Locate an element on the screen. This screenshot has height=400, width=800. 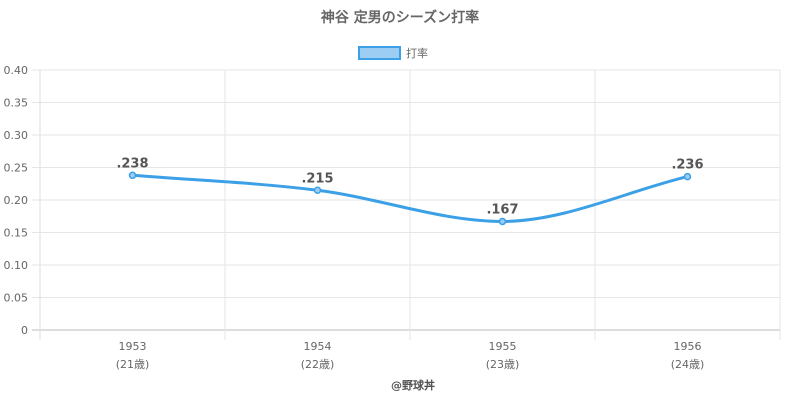
x-tick-sublabel: (21歳) is located at coordinates (133, 364).